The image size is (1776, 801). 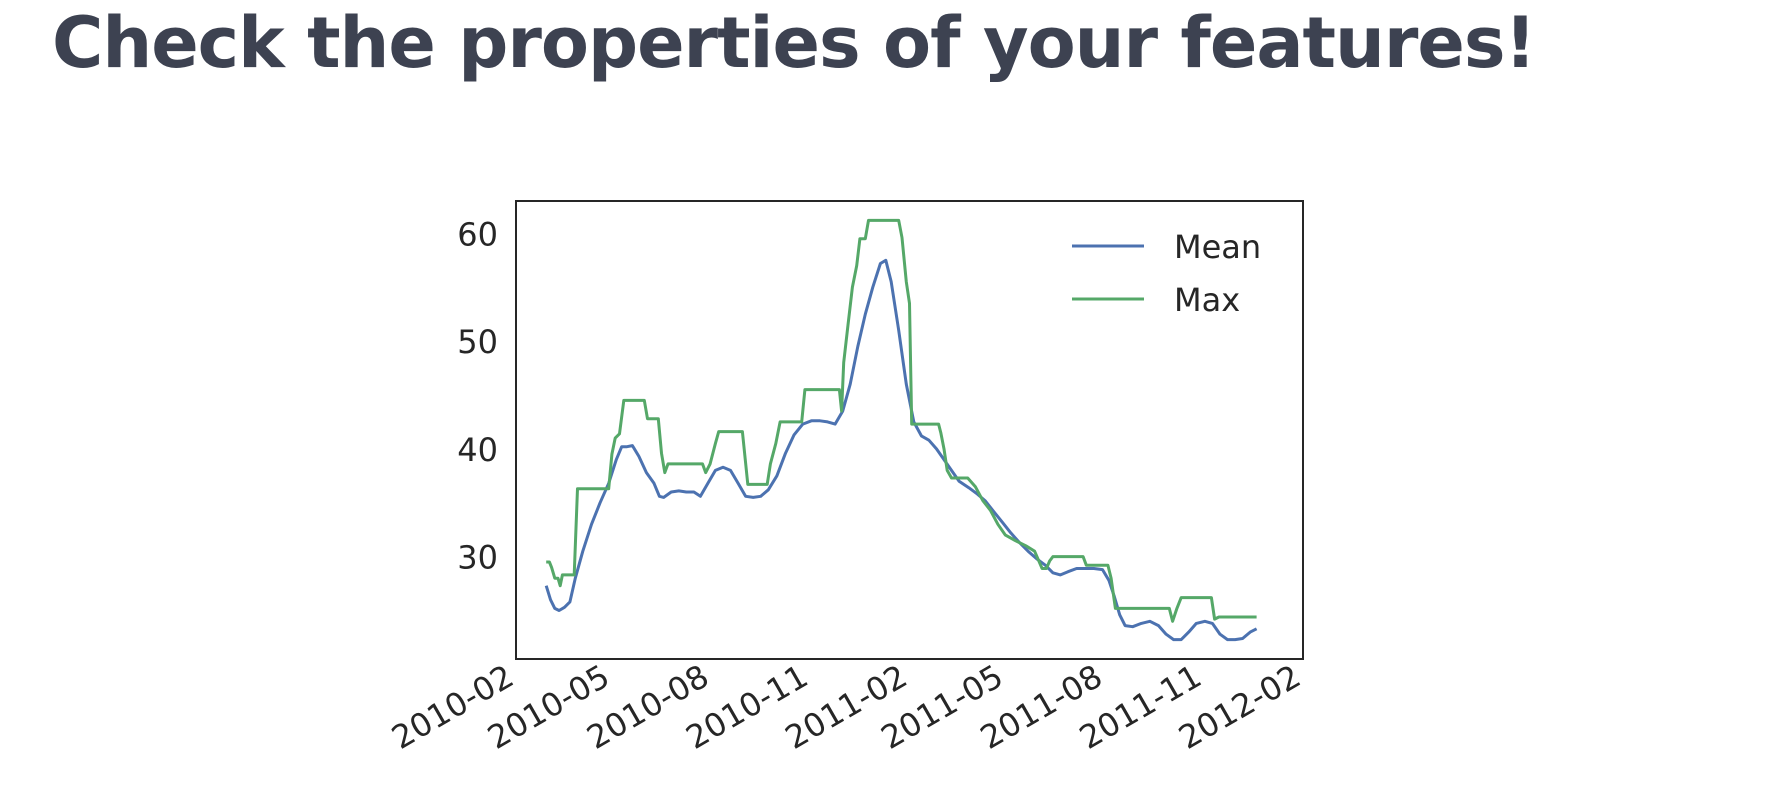 What do you see at coordinates (1166, 273) in the screenshot?
I see `chart-legend: Mean Max` at bounding box center [1166, 273].